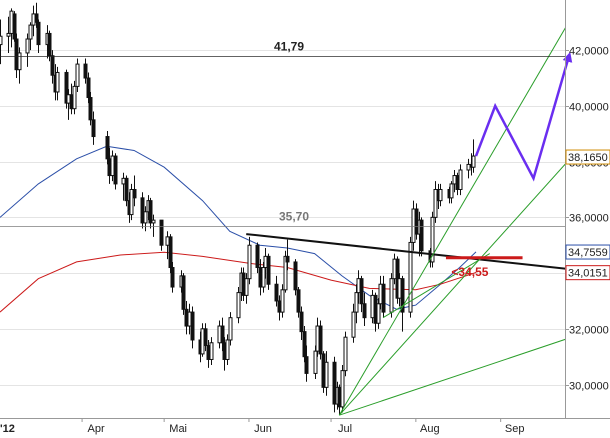 Image resolution: width=610 pixels, height=438 pixels. I want to click on price-tag: 38,1650, so click(587, 157).